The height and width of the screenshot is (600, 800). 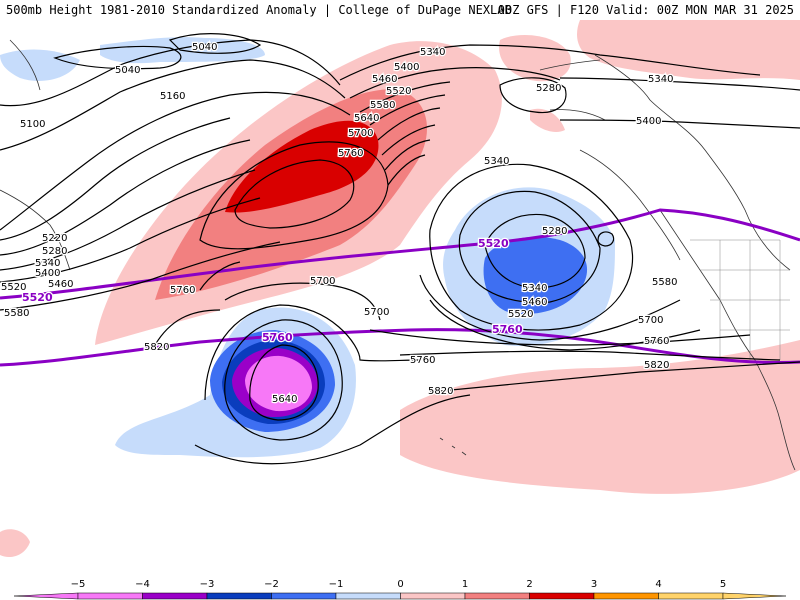 What do you see at coordinates (535, 251) in the screenshot?
I see `contour-low-inner` at bounding box center [535, 251].